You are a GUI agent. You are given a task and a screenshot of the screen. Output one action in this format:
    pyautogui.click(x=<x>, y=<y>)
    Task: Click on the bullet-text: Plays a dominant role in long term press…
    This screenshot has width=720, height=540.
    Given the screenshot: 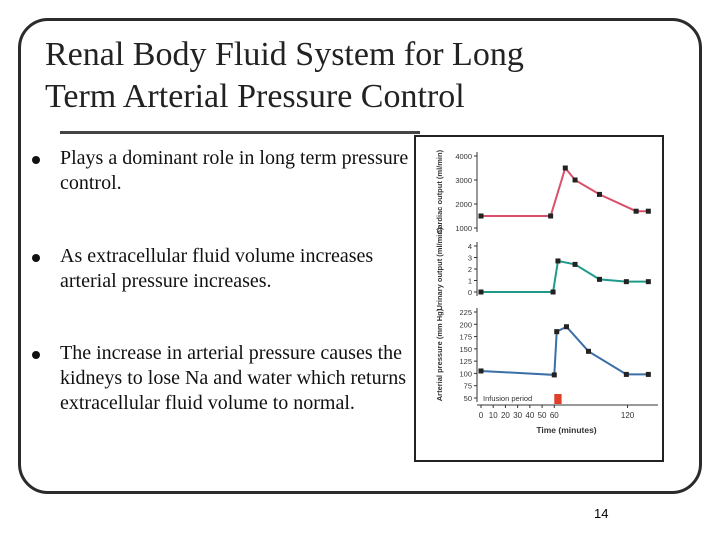 What is the action you would take?
    pyautogui.click(x=234, y=170)
    